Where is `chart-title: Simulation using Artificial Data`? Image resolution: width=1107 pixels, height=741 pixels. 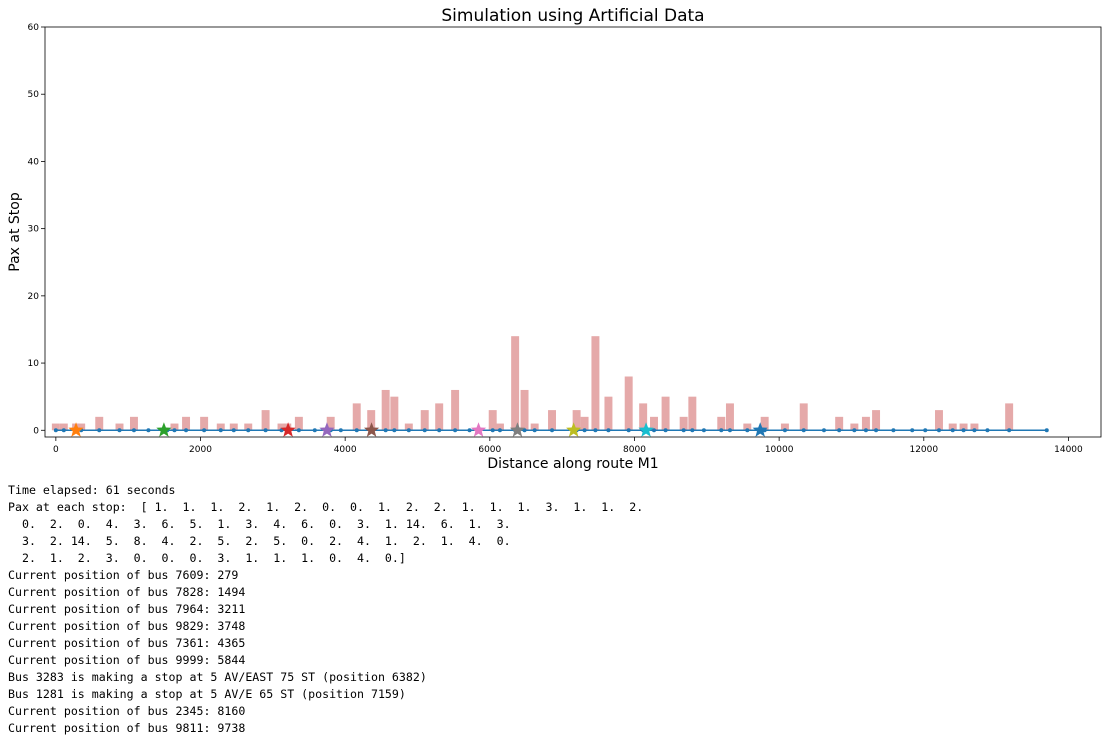 chart-title: Simulation using Artificial Data is located at coordinates (572, 16).